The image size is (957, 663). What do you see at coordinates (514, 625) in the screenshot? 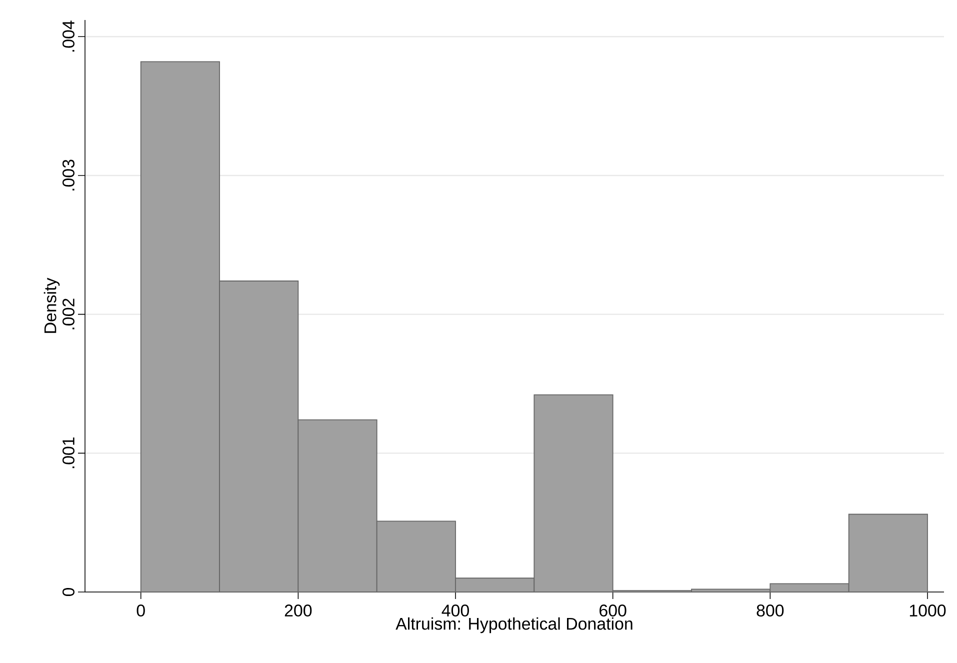
I see `x-axis-title: Altruism: Hypothetical Donation` at bounding box center [514, 625].